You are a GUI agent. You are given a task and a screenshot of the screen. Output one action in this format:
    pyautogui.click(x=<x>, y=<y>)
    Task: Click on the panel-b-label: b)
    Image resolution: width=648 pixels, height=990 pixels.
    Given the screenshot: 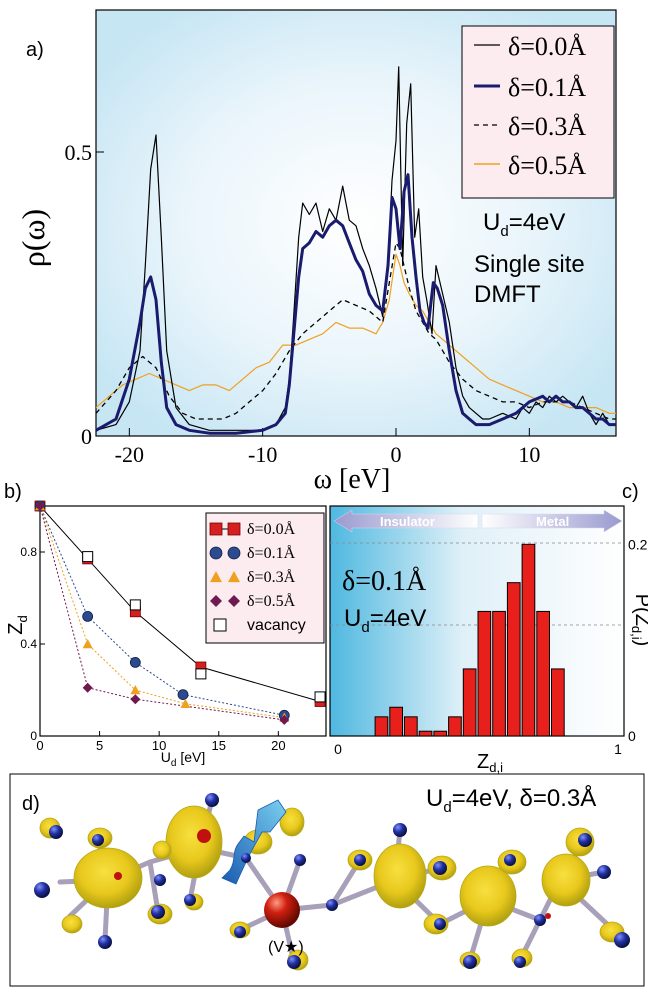 What is the action you would take?
    pyautogui.click(x=13, y=492)
    